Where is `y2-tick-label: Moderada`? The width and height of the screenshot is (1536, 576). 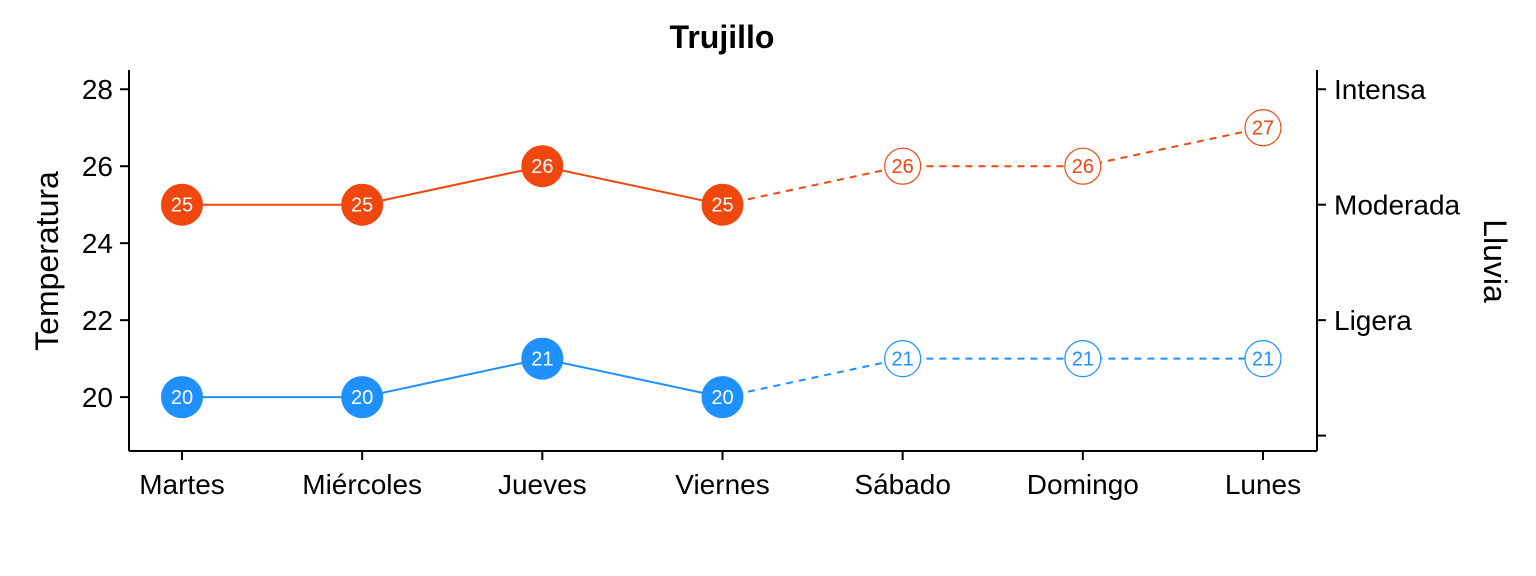 y2-tick-label: Moderada is located at coordinates (1397, 205).